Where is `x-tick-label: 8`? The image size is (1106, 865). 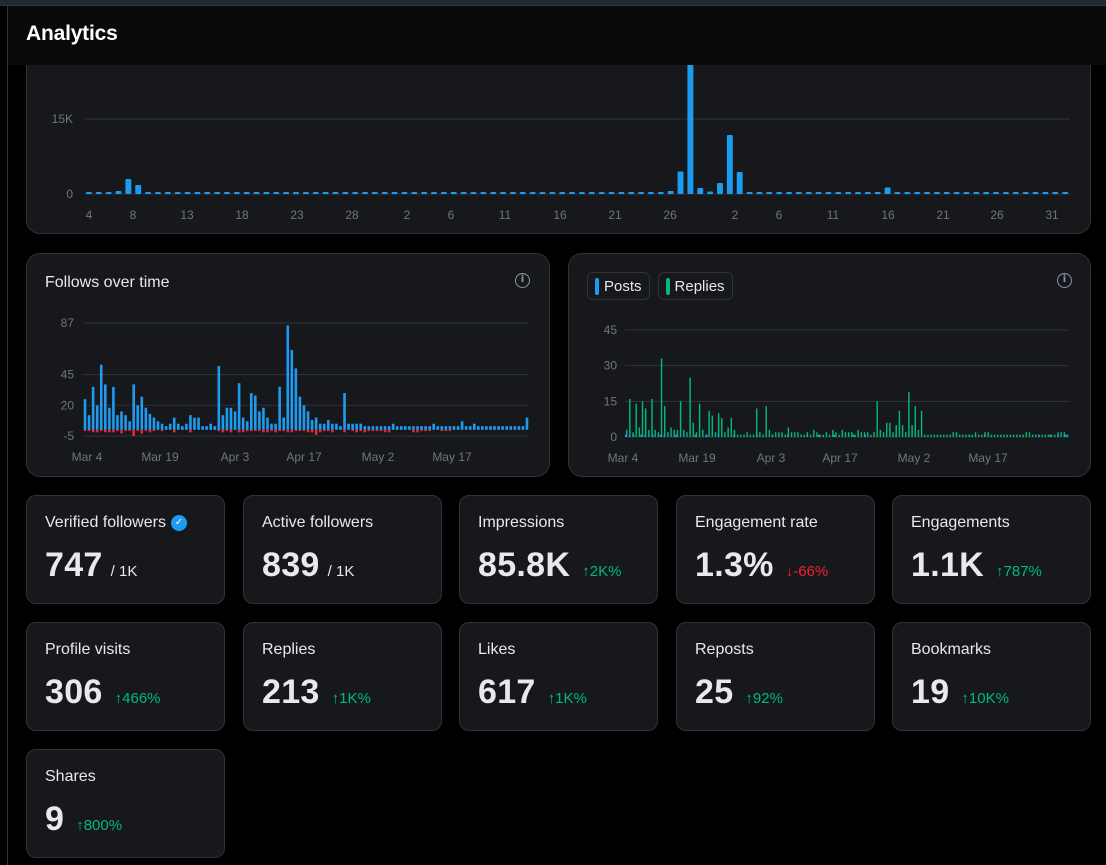 x-tick-label: 8 is located at coordinates (133, 215).